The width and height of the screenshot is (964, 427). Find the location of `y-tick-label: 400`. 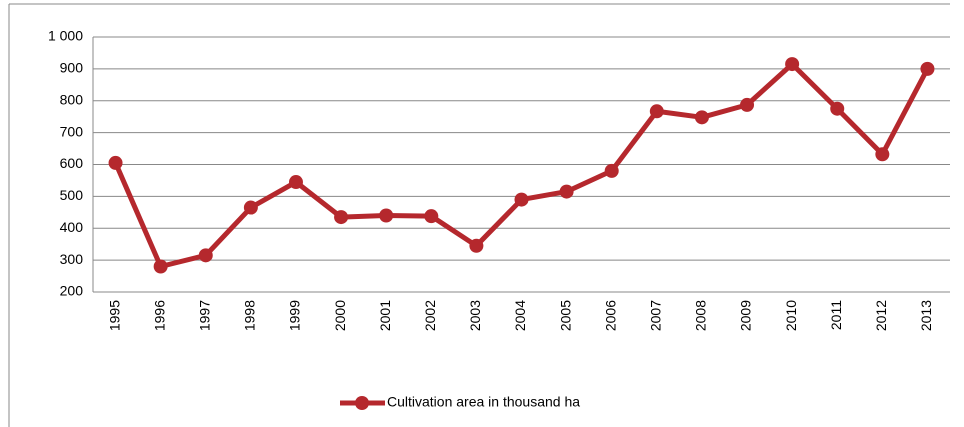

y-tick-label: 400 is located at coordinates (72, 227).